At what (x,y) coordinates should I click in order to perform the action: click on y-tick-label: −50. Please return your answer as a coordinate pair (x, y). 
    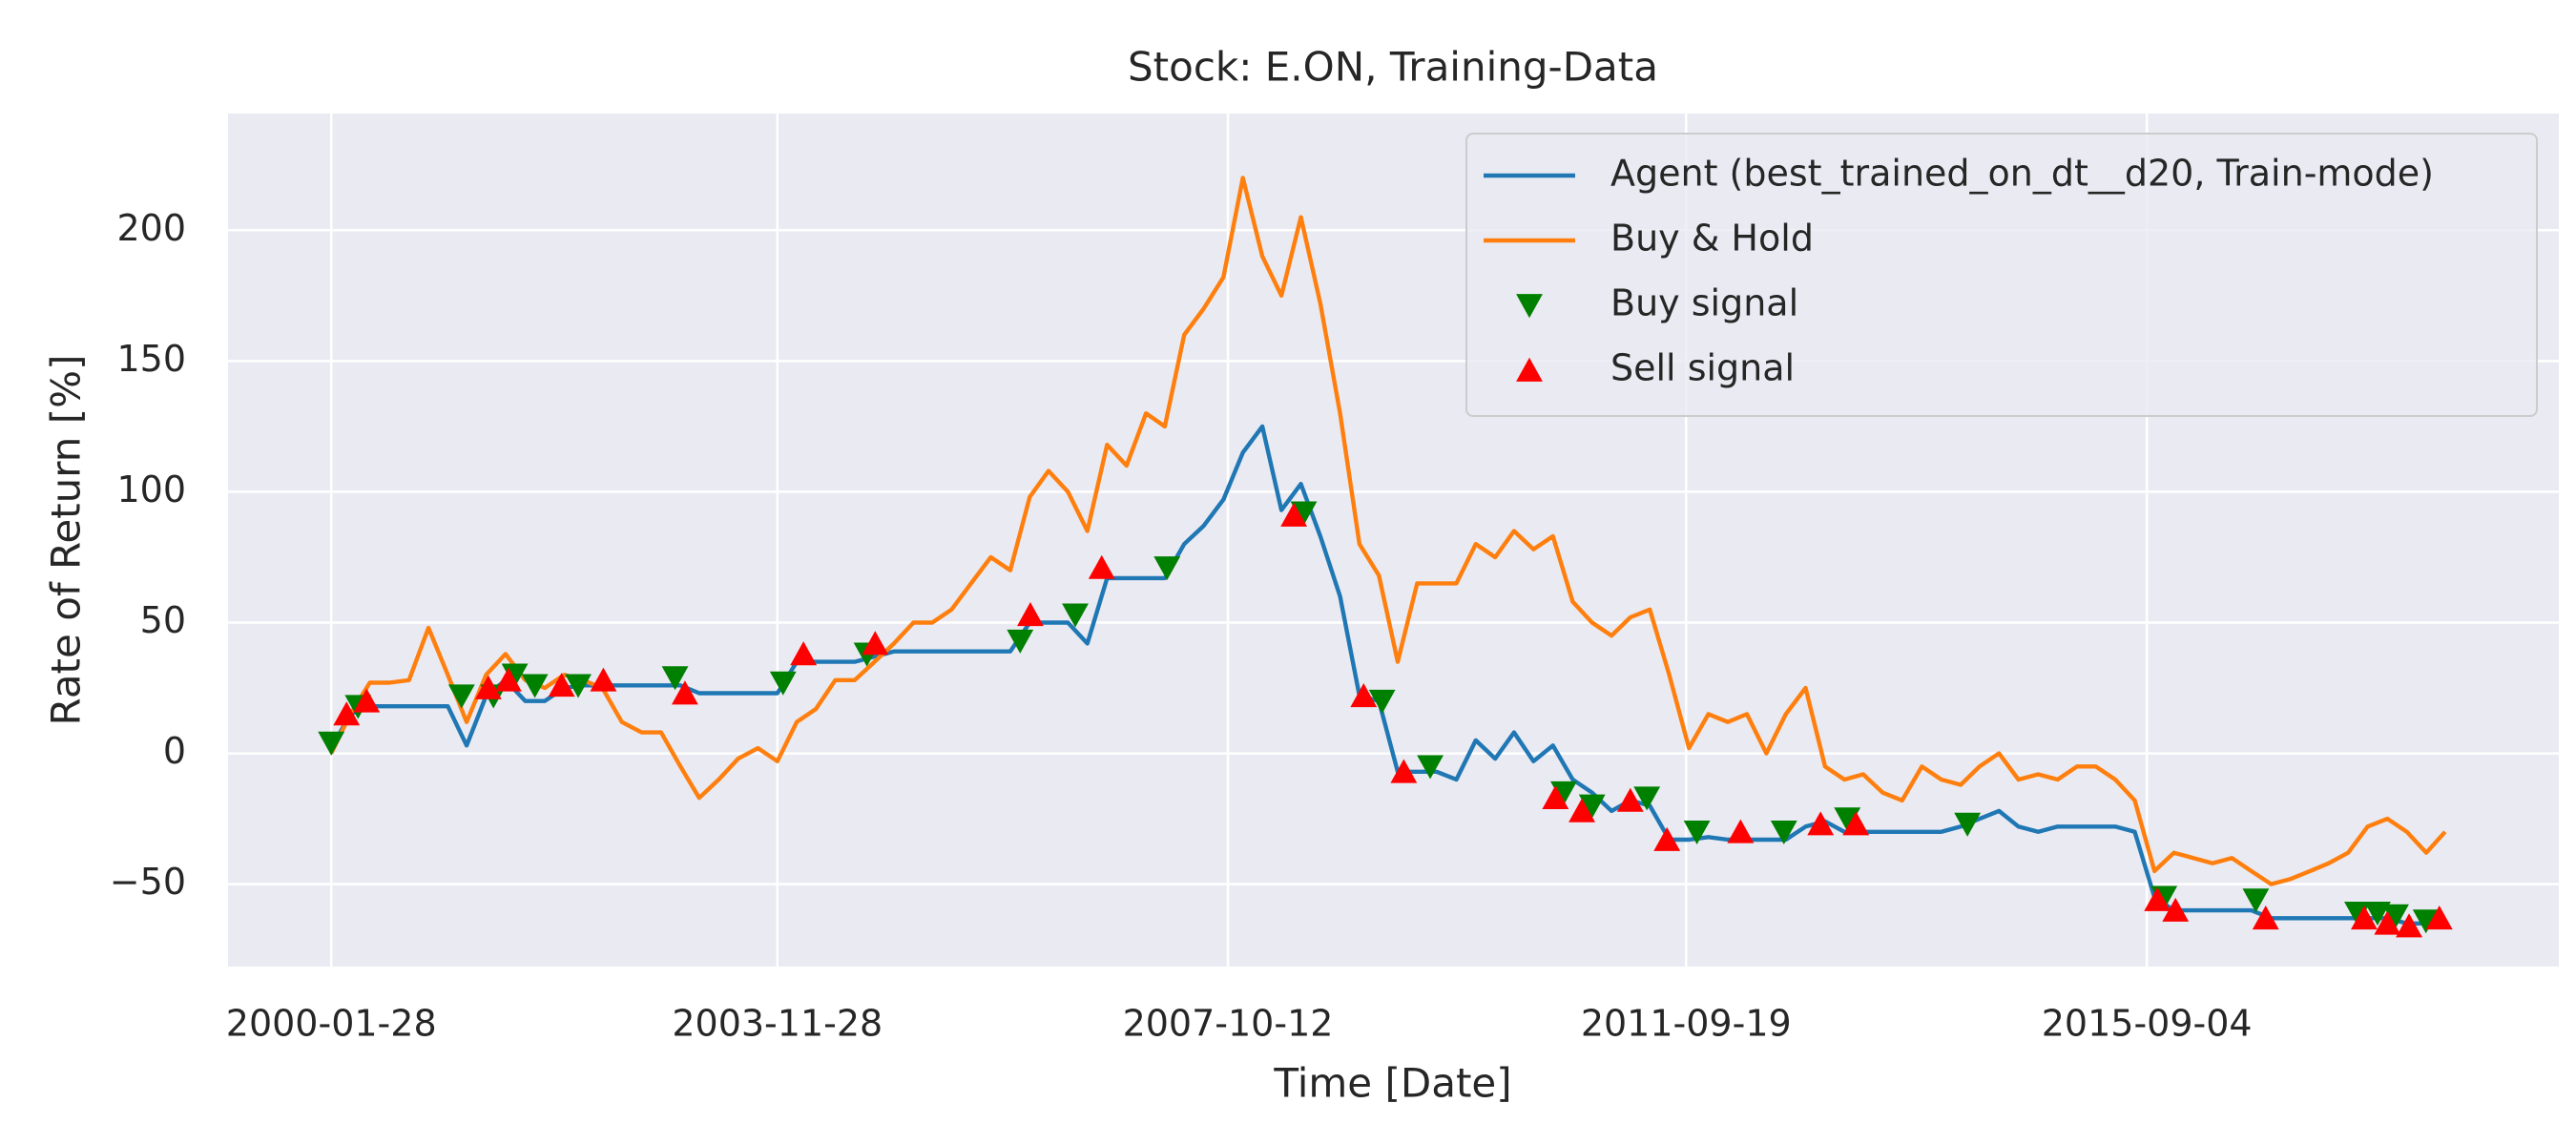
    Looking at the image, I should click on (148, 882).